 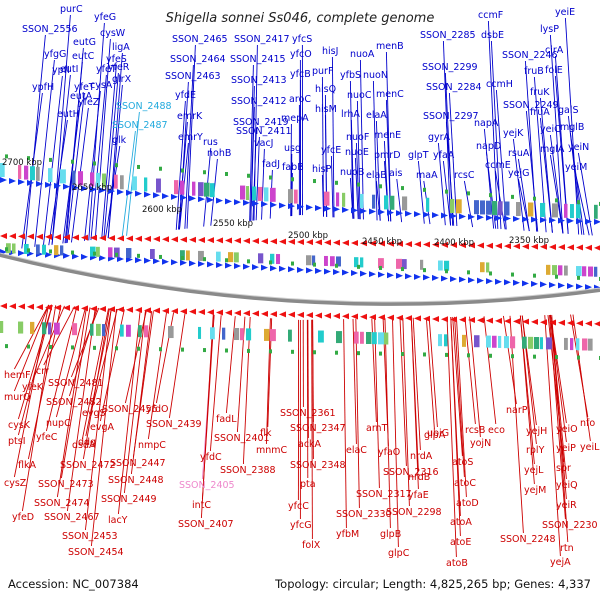 I want to click on forward-gene-label: fruK, so click(x=540, y=92).